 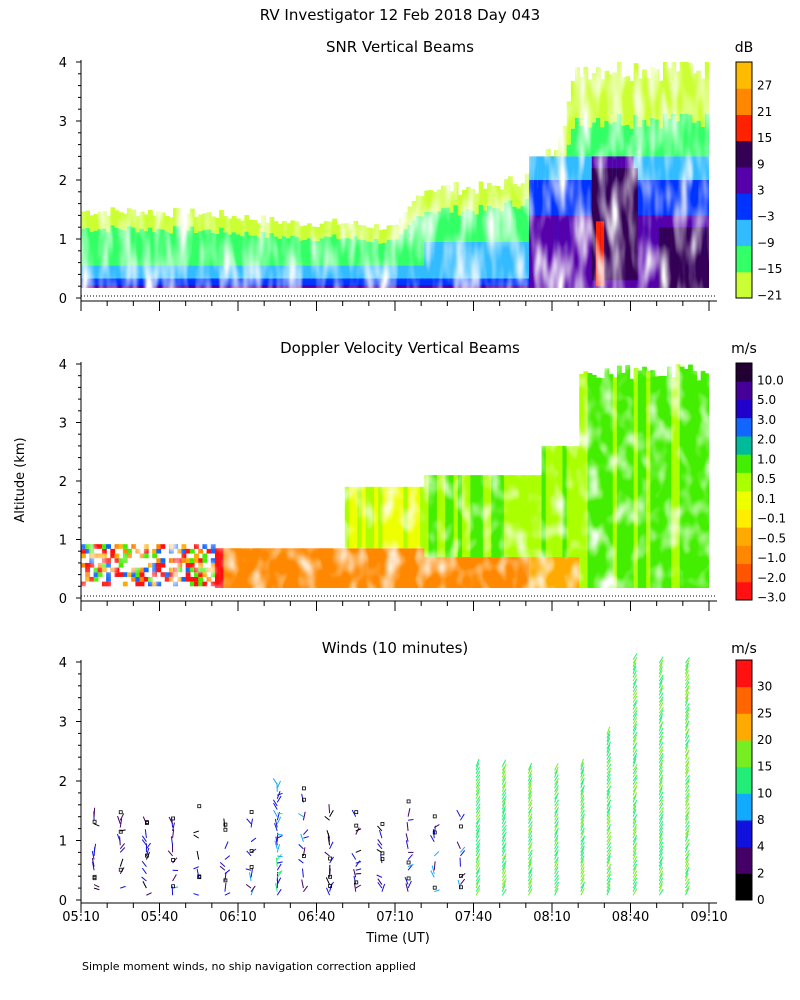 What do you see at coordinates (63, 122) in the screenshot?
I see `y-tick-label: 3` at bounding box center [63, 122].